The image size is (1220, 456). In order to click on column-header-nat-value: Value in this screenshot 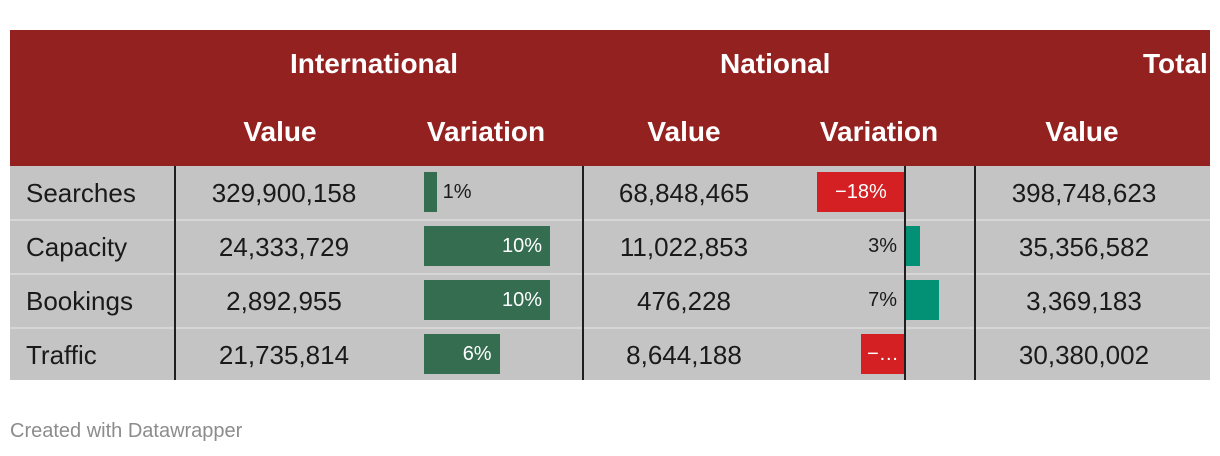, I will do `click(684, 131)`.